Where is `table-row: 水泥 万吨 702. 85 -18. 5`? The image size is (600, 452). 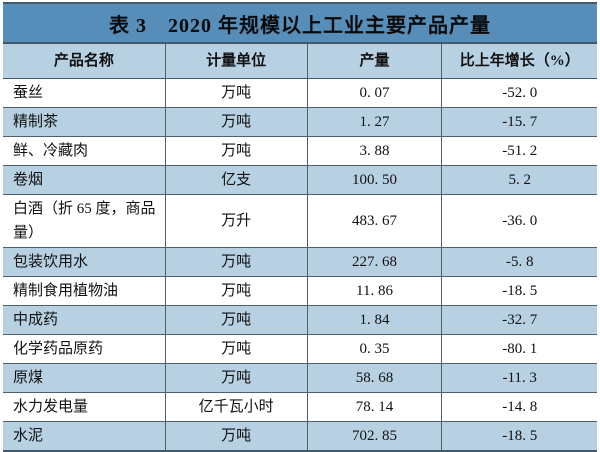 table-row: 水泥 万吨 702. 85 -18. 5 is located at coordinates (300, 436).